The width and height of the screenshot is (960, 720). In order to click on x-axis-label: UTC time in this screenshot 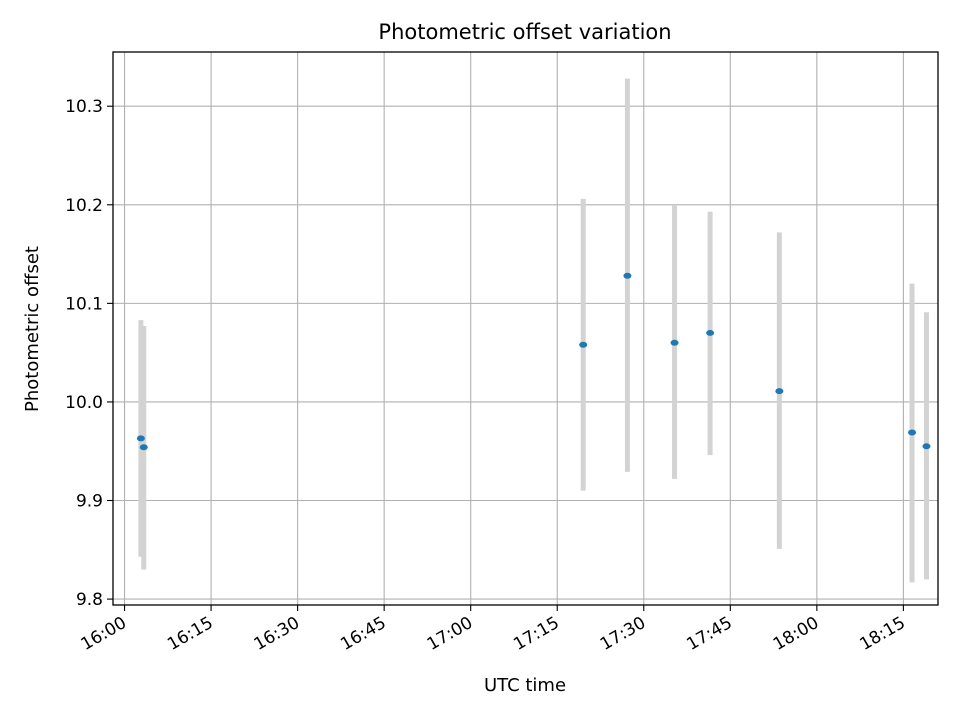, I will do `click(525, 685)`.